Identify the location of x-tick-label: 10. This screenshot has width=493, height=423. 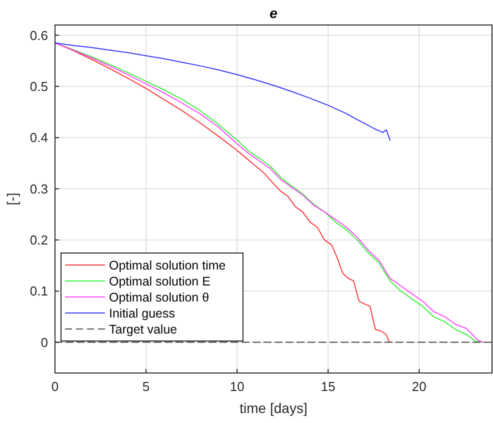
(237, 386).